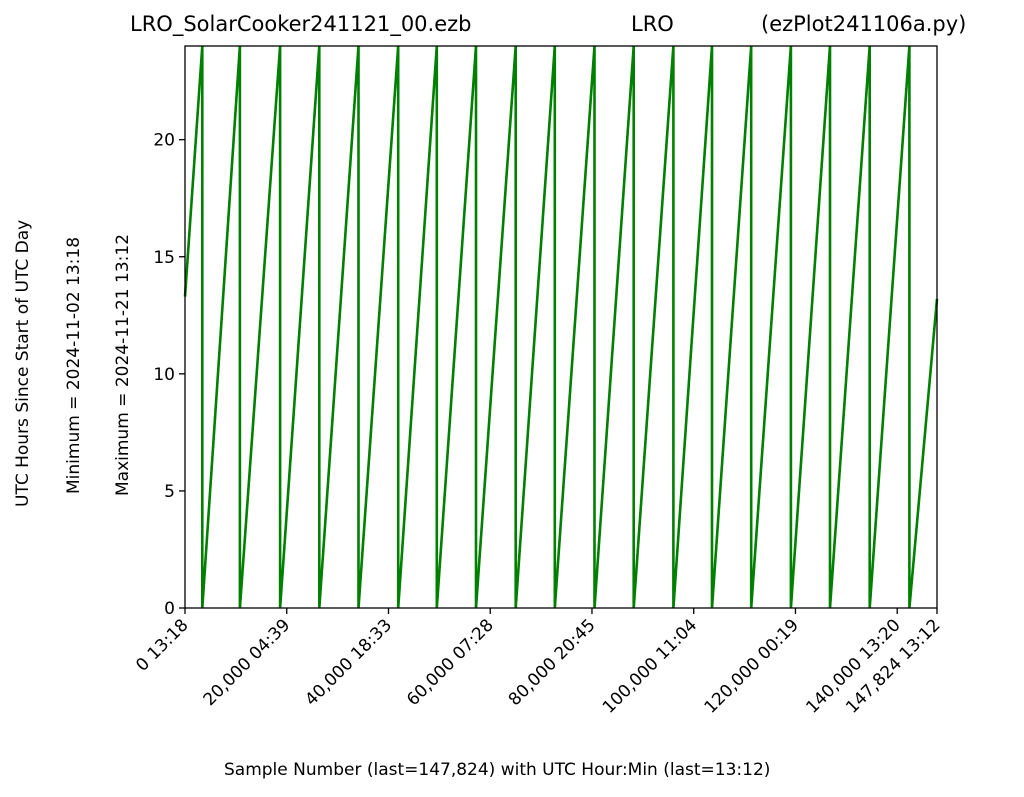 This screenshot has height=797, width=1024. Describe the element at coordinates (169, 609) in the screenshot. I see `y-tick-label: 0` at that location.